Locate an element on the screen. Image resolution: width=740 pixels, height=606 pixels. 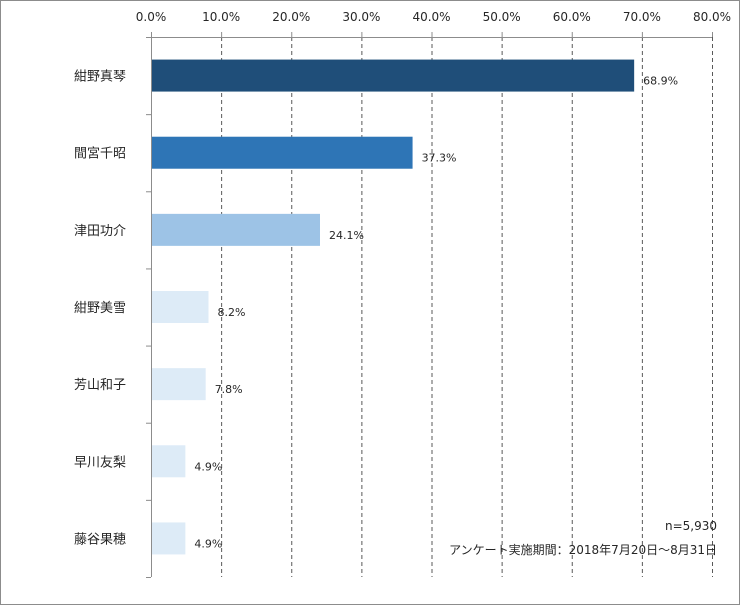
category-label: 藤谷果穂 is located at coordinates (100, 539).